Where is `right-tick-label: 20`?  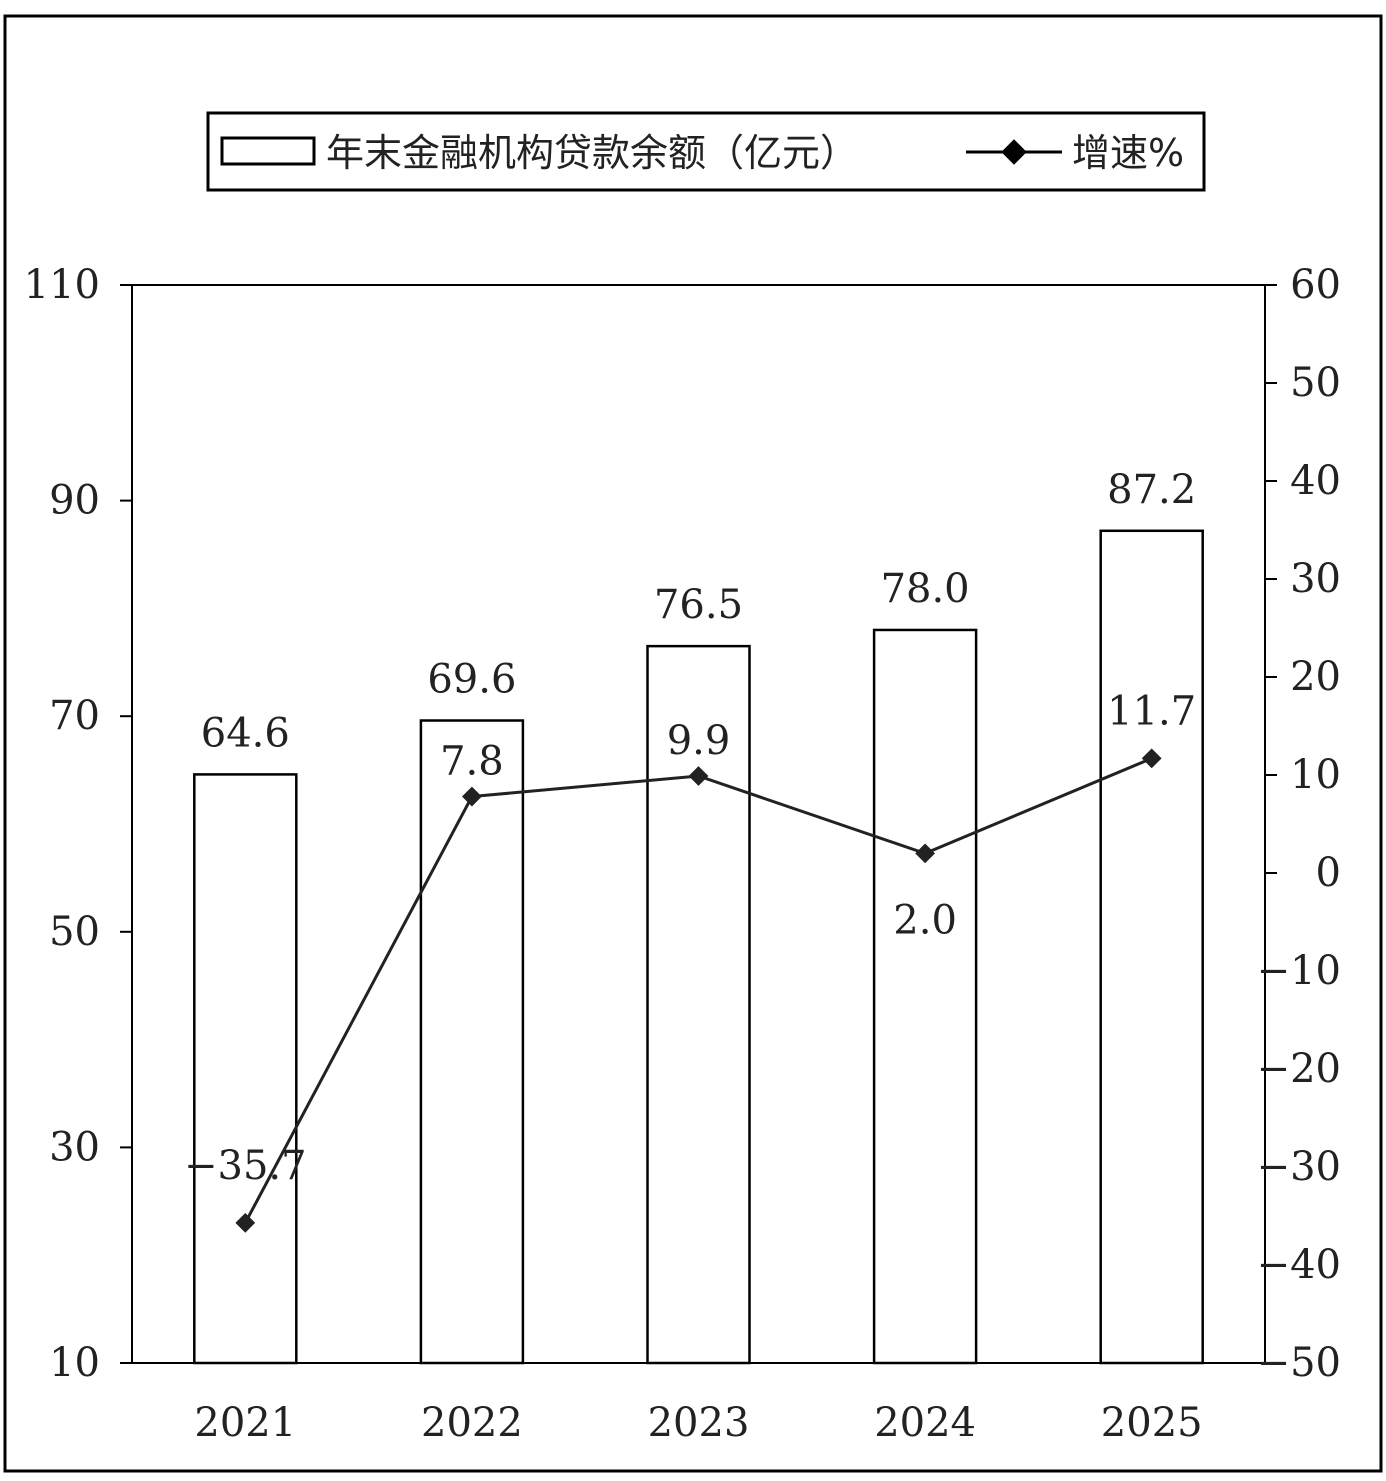 right-tick-label: 20 is located at coordinates (1315, 677).